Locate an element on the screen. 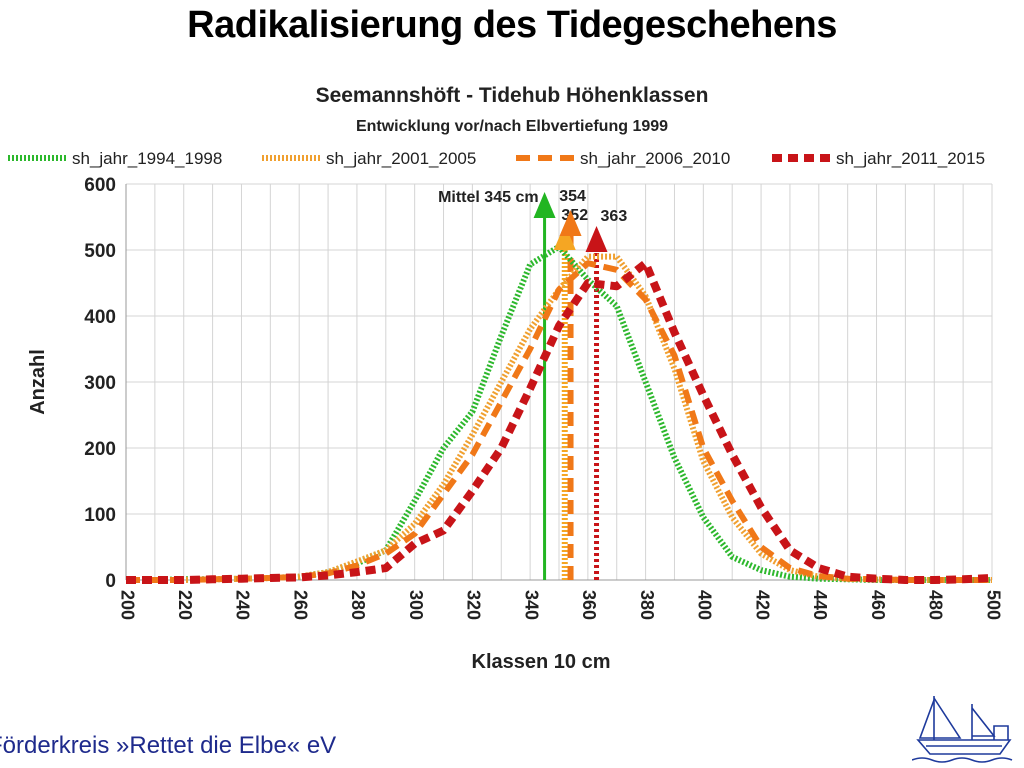 The width and height of the screenshot is (1024, 768). y-tick-label: 0 is located at coordinates (110, 581).